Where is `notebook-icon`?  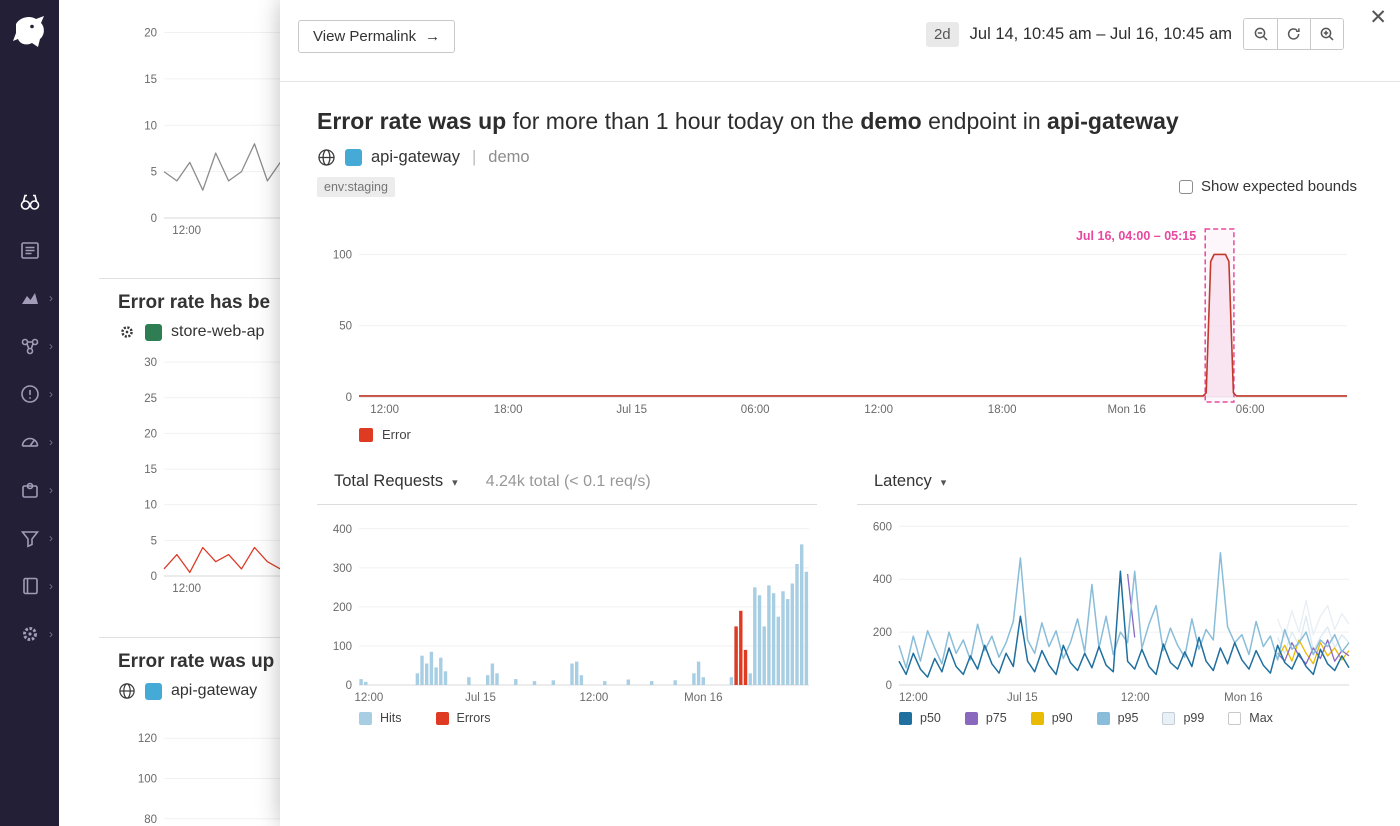
notebook-icon is located at coordinates (30, 586).